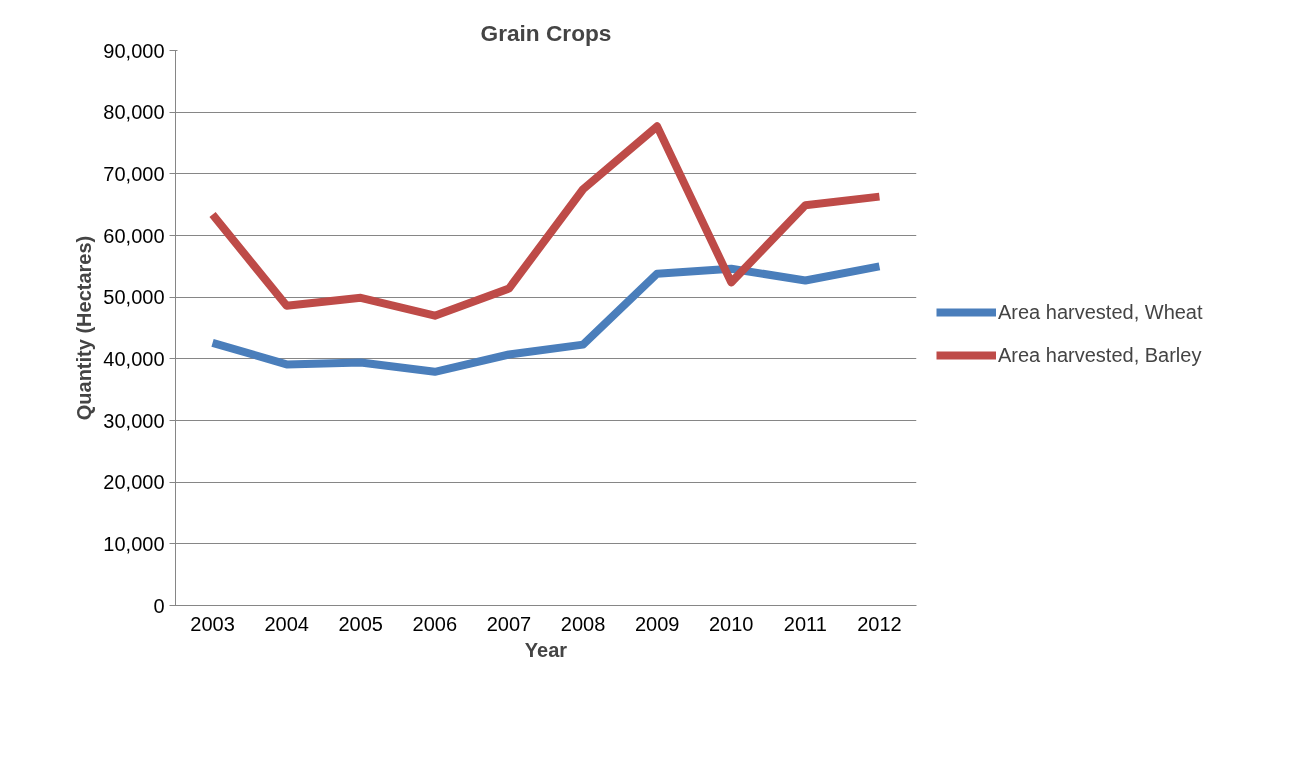 The image size is (1301, 775). I want to click on x-tick-label: 2011, so click(805, 623).